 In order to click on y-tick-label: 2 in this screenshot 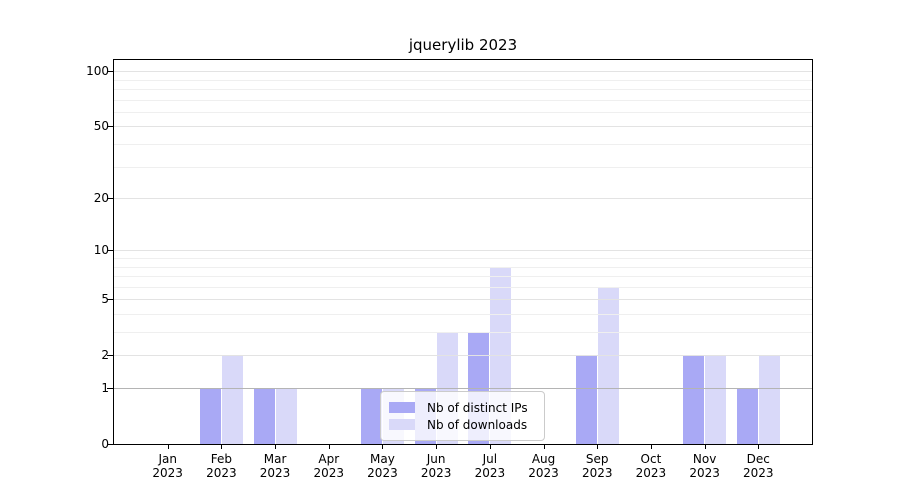, I will do `click(105, 355)`.